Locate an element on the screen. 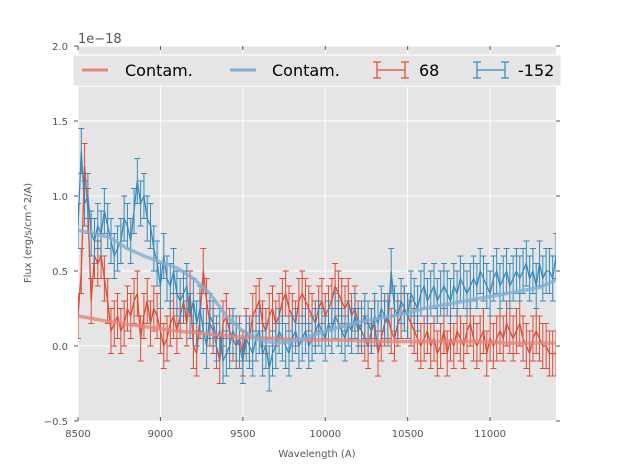 The height and width of the screenshot is (467, 617). series-contam-68- is located at coordinates (317, 329).